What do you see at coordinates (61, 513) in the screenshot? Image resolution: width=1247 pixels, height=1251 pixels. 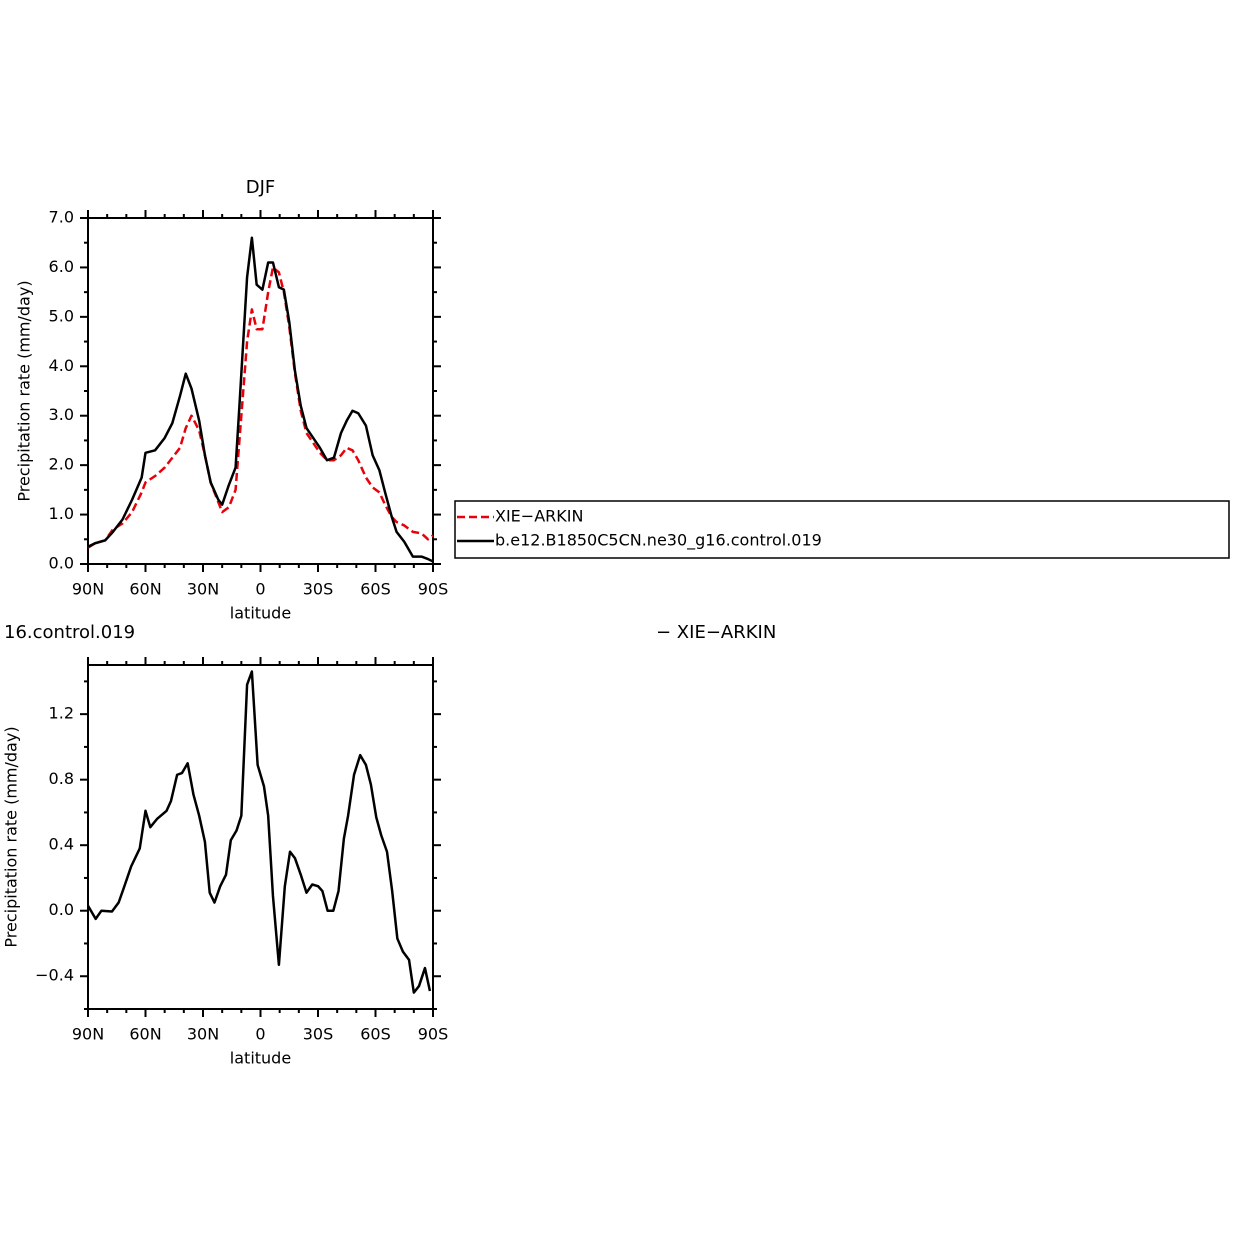 I see `y-tick-label: 1.0` at bounding box center [61, 513].